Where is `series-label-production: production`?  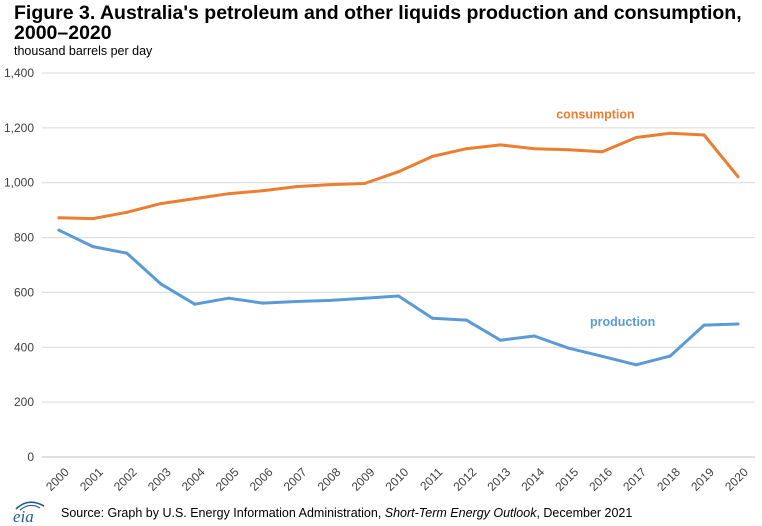
series-label-production: production is located at coordinates (622, 322).